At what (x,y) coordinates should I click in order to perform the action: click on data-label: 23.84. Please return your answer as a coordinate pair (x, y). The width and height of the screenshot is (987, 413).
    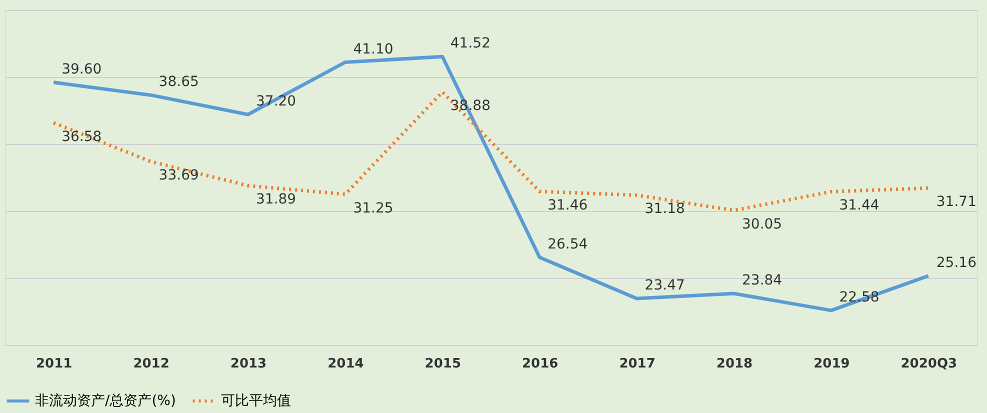
    Looking at the image, I should click on (762, 280).